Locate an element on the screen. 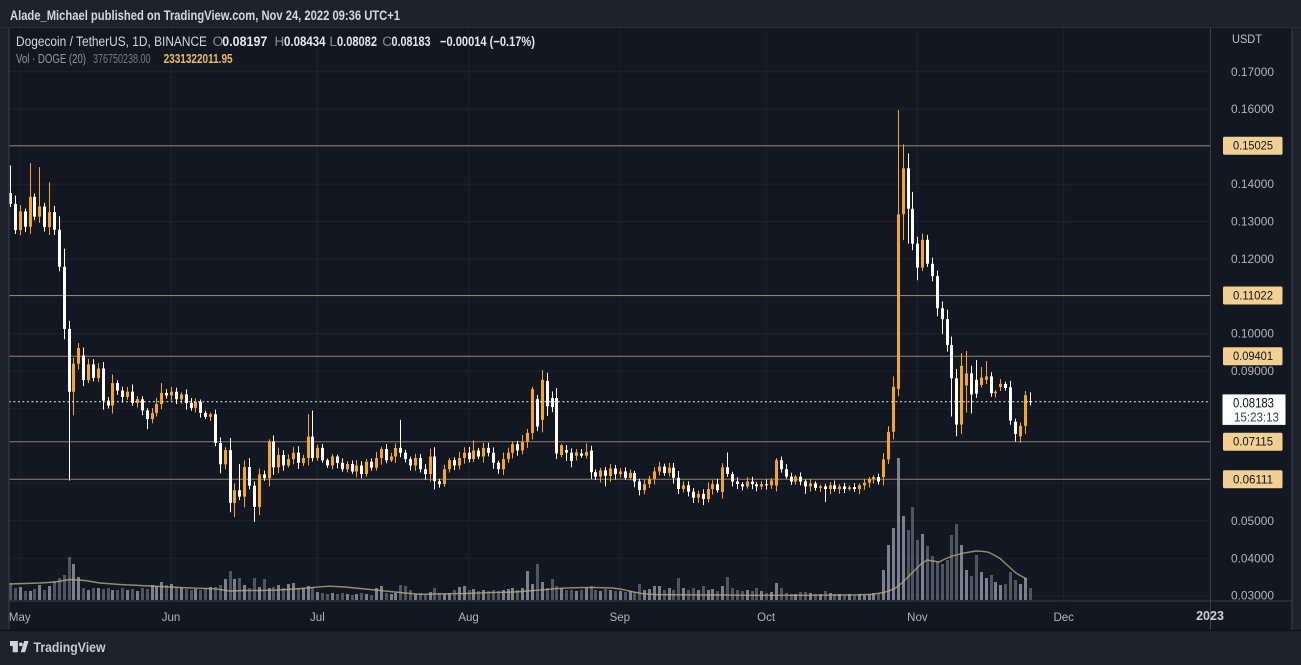  svg-text: USDT is located at coordinates (1247, 40).